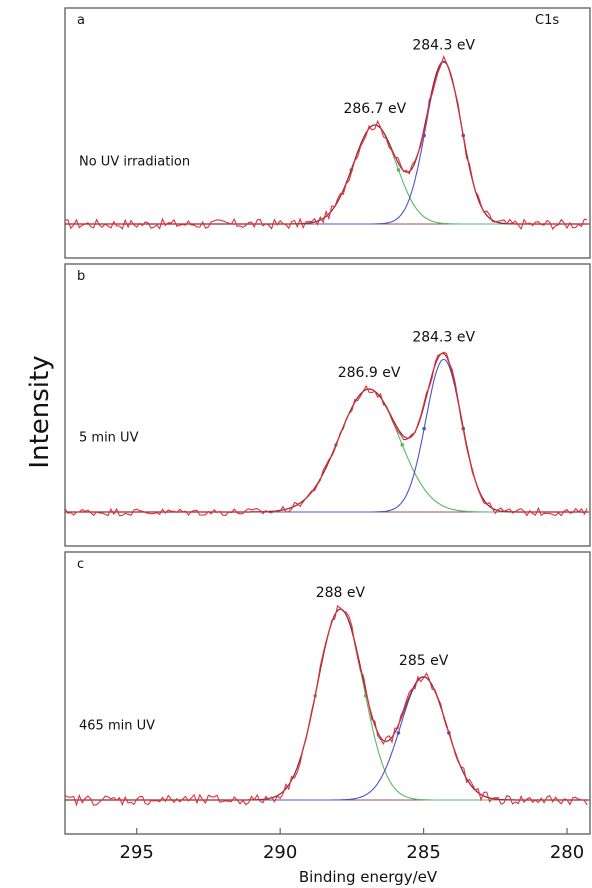 This screenshot has width=592, height=888. I want to click on panel-letter: c, so click(80, 564).